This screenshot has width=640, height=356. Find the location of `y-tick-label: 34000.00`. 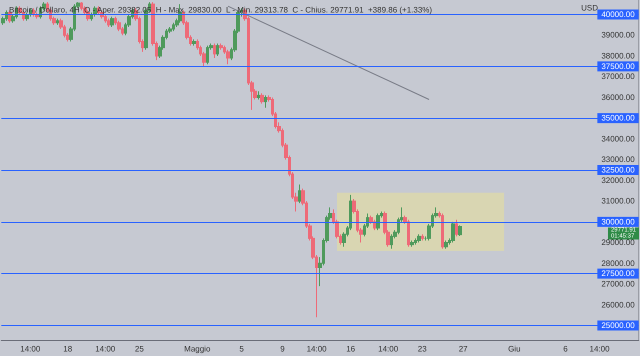

y-tick-label: 34000.00 is located at coordinates (618, 139).